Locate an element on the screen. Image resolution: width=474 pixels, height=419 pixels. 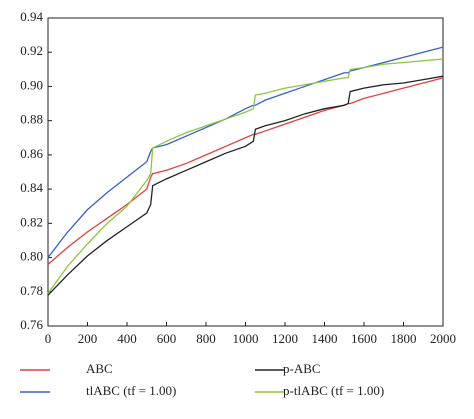
y-tick-label: 0.78 is located at coordinates (31, 290).